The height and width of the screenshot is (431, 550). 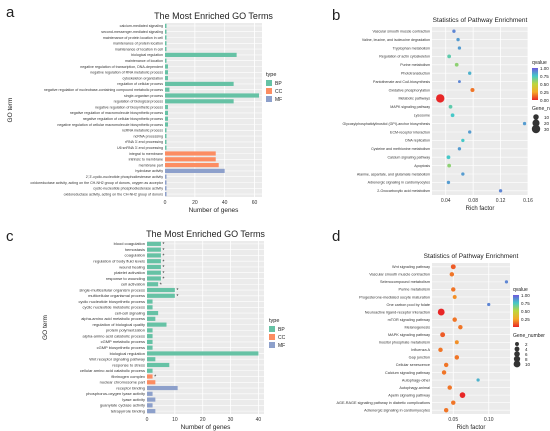 What do you see at coordinates (336, 236) in the screenshot?
I see `panel-letter-d: d` at bounding box center [336, 236].